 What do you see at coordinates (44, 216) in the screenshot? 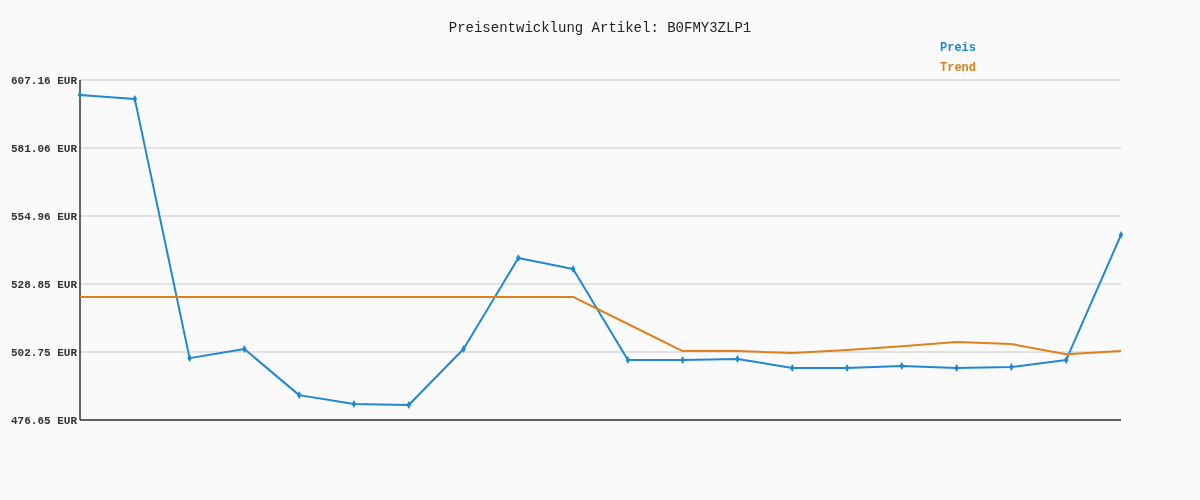
I see `y-tick-label: 554.96 EUR` at bounding box center [44, 216].